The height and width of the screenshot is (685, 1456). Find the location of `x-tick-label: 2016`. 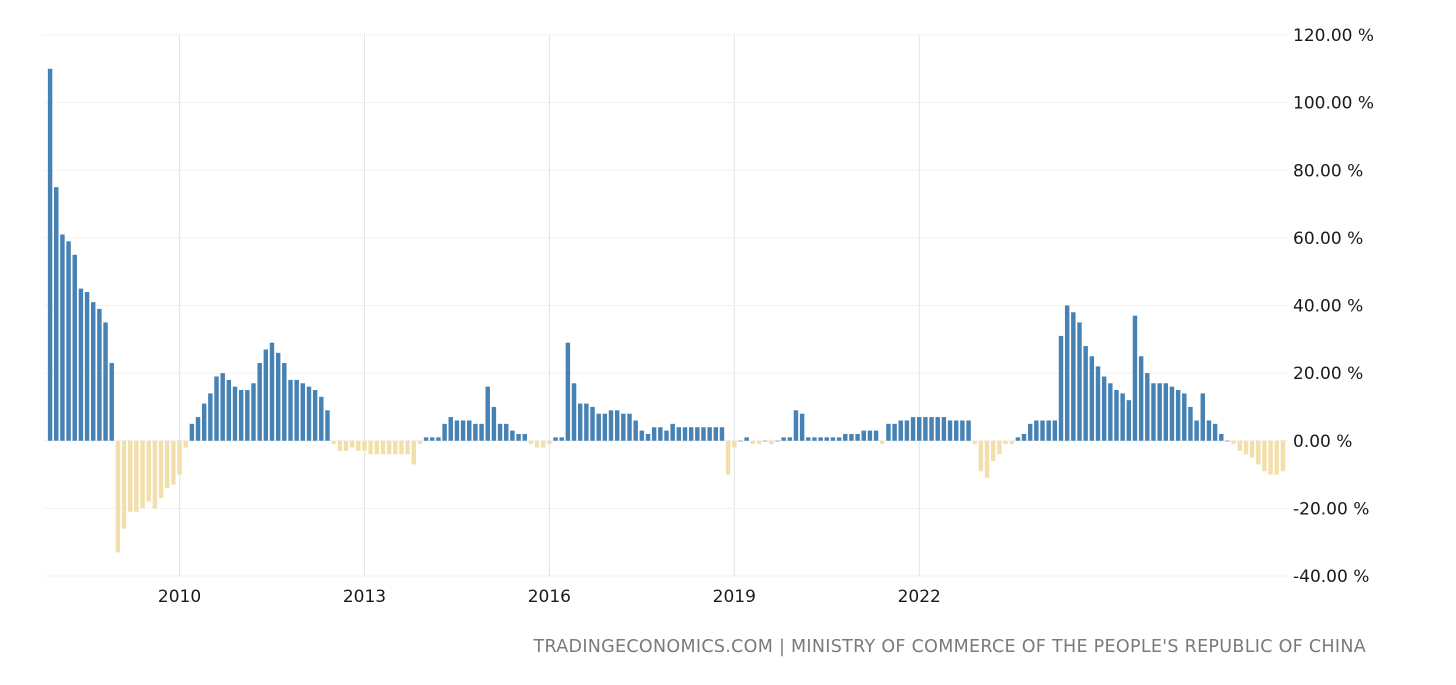

x-tick-label: 2016 is located at coordinates (549, 597).